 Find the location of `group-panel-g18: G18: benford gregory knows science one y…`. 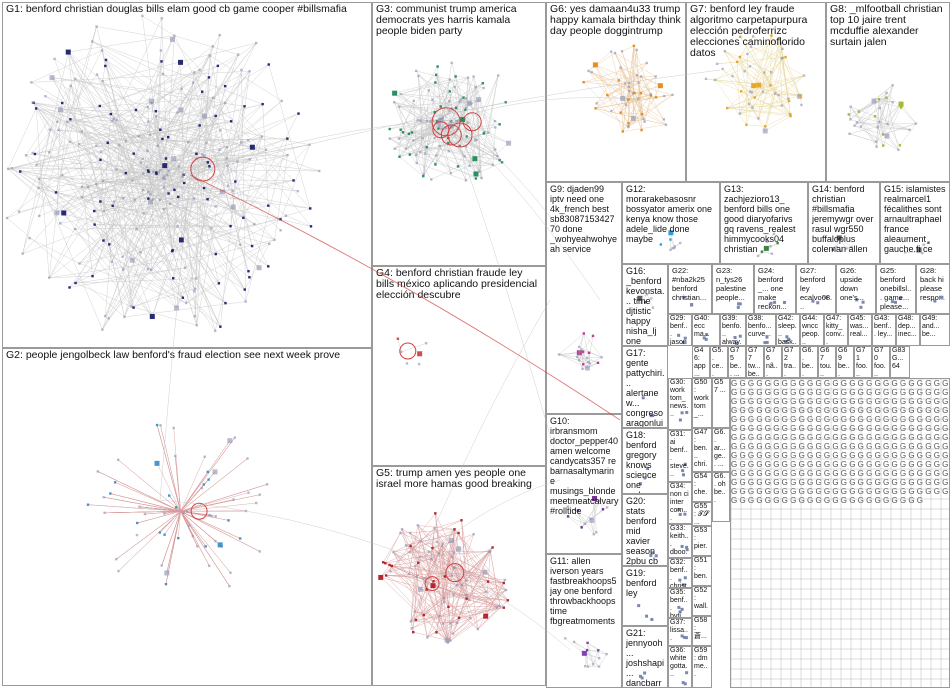

group-panel-g18: G18: benford gregory knows science one y… is located at coordinates (645, 461).